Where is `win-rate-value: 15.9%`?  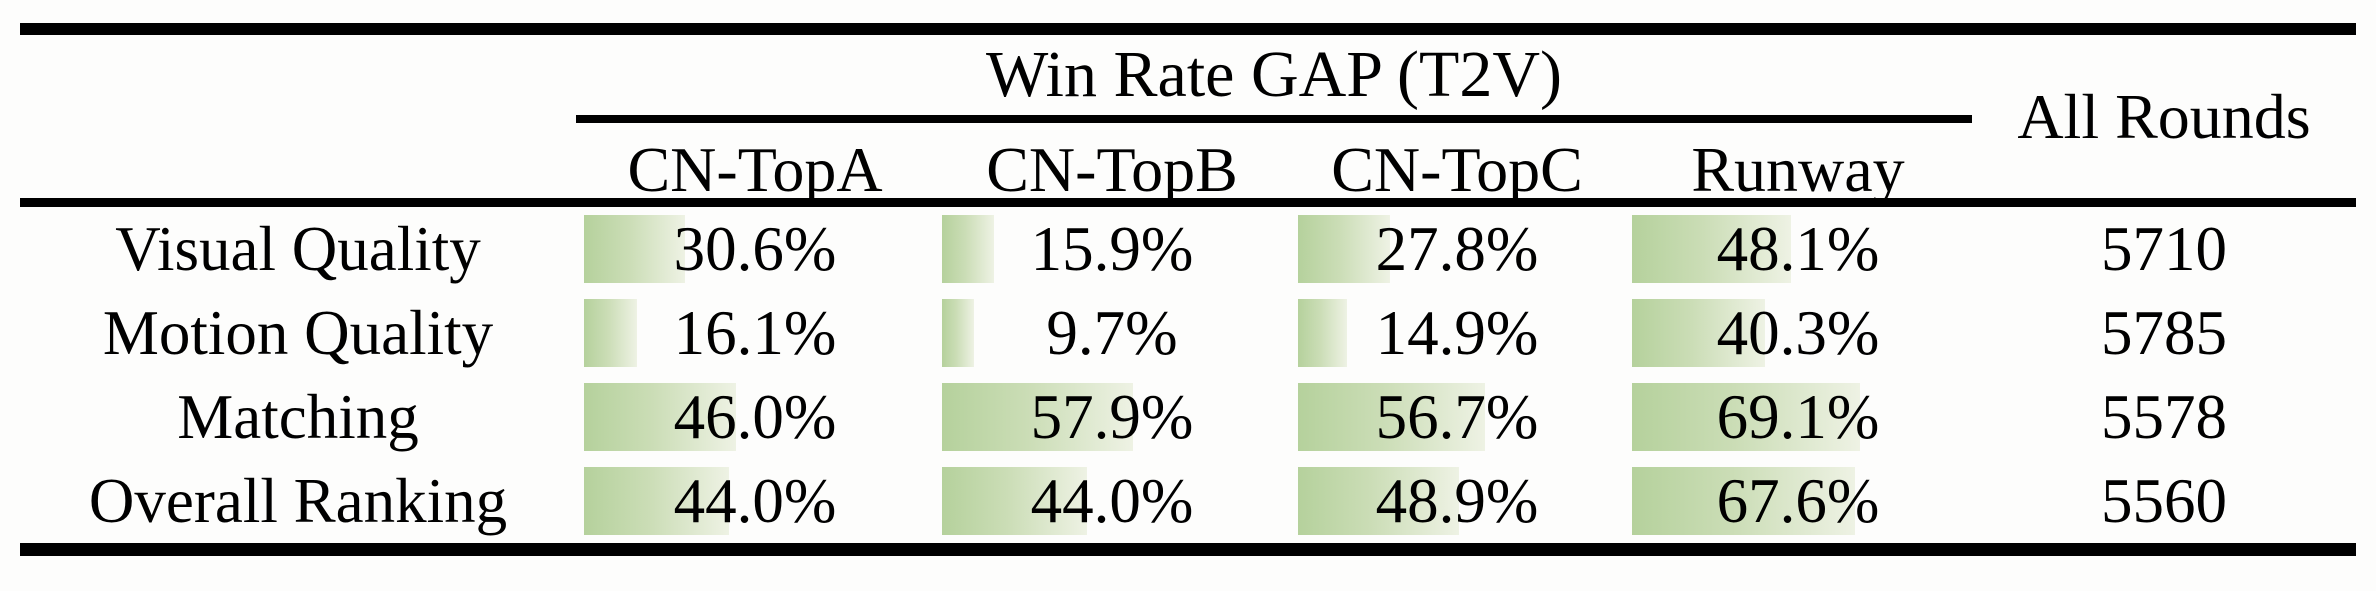 win-rate-value: 15.9% is located at coordinates (1112, 248).